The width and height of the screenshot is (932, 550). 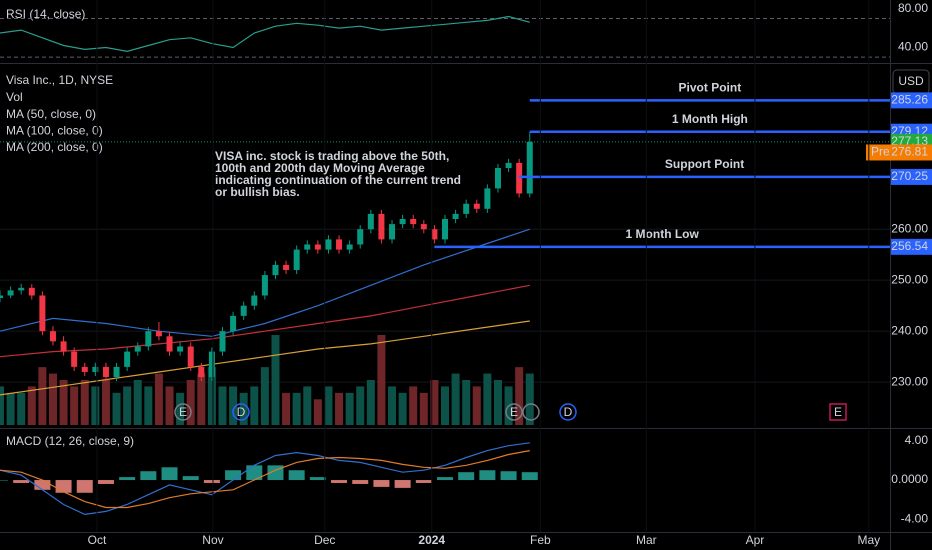 I want to click on x-tick-label: Apr, so click(x=755, y=540).